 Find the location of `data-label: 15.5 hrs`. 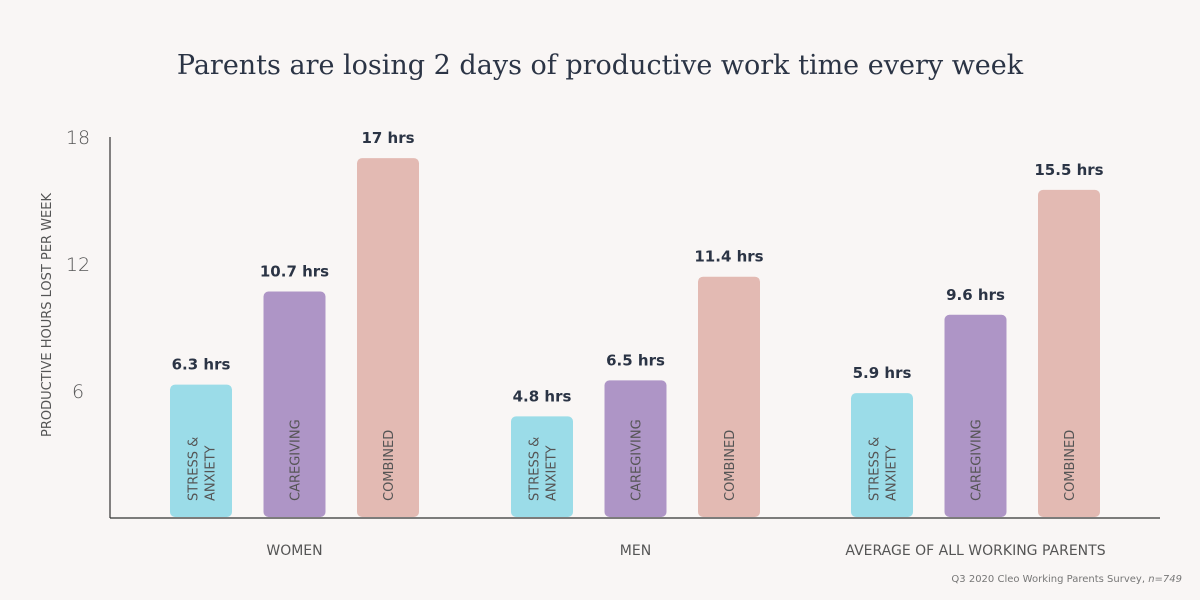

data-label: 15.5 hrs is located at coordinates (1068, 170).